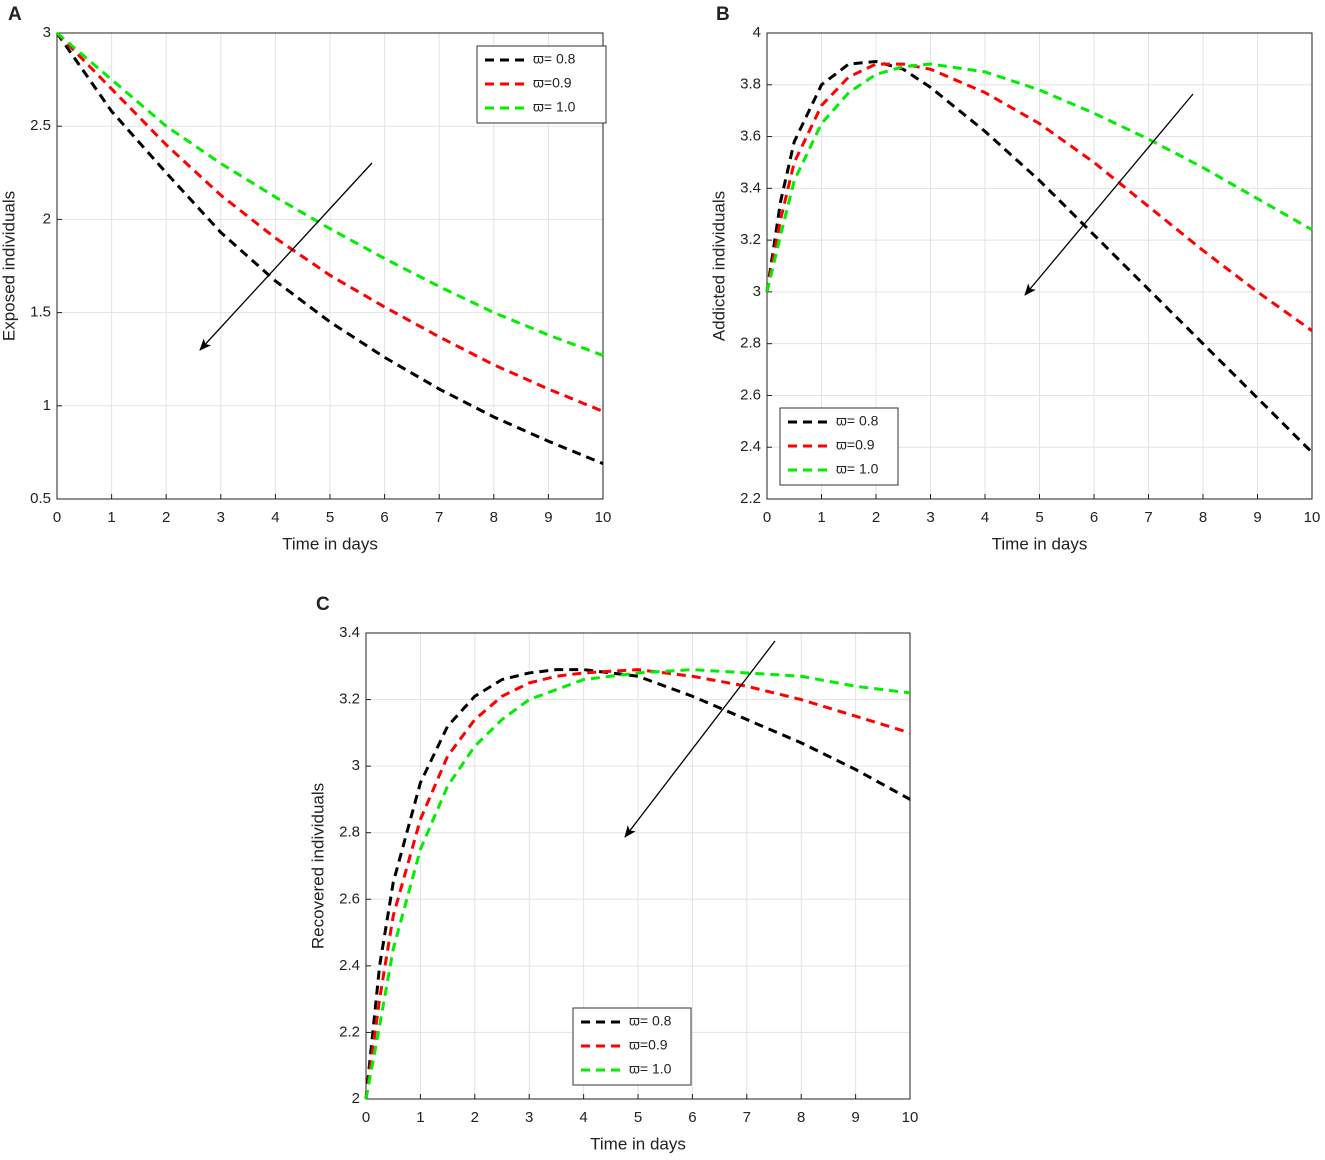  What do you see at coordinates (757, 32) in the screenshot?
I see `y-tick-label: 4` at bounding box center [757, 32].